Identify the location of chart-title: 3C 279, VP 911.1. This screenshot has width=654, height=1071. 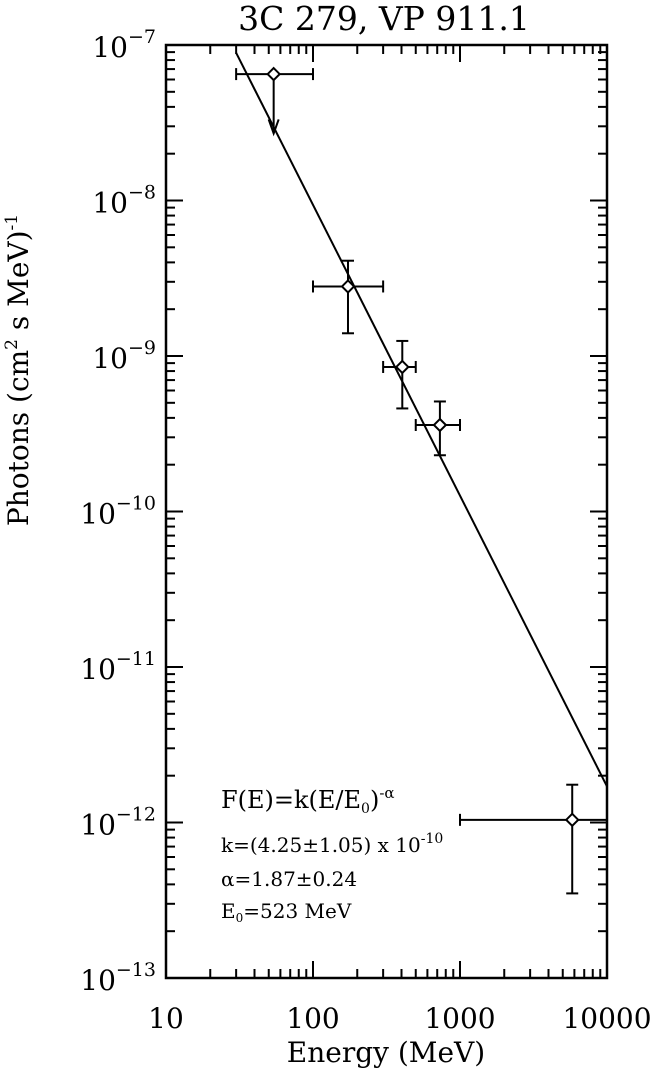
(384, 19).